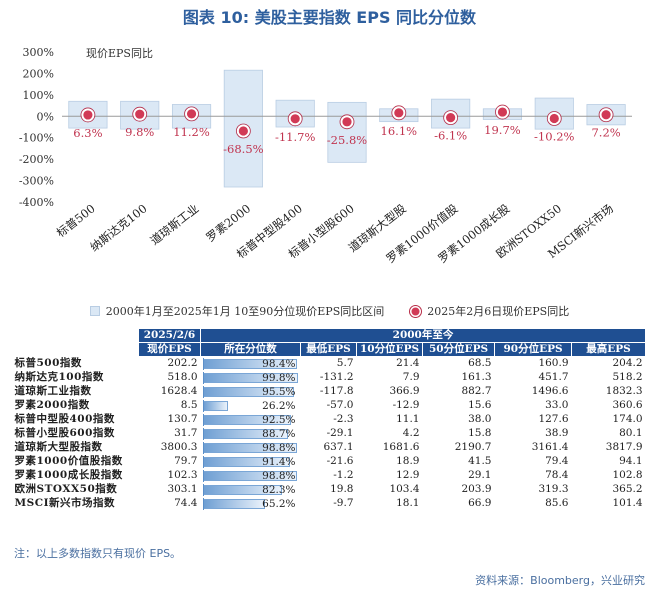  I want to click on value-label: 9.8%, so click(139, 132).